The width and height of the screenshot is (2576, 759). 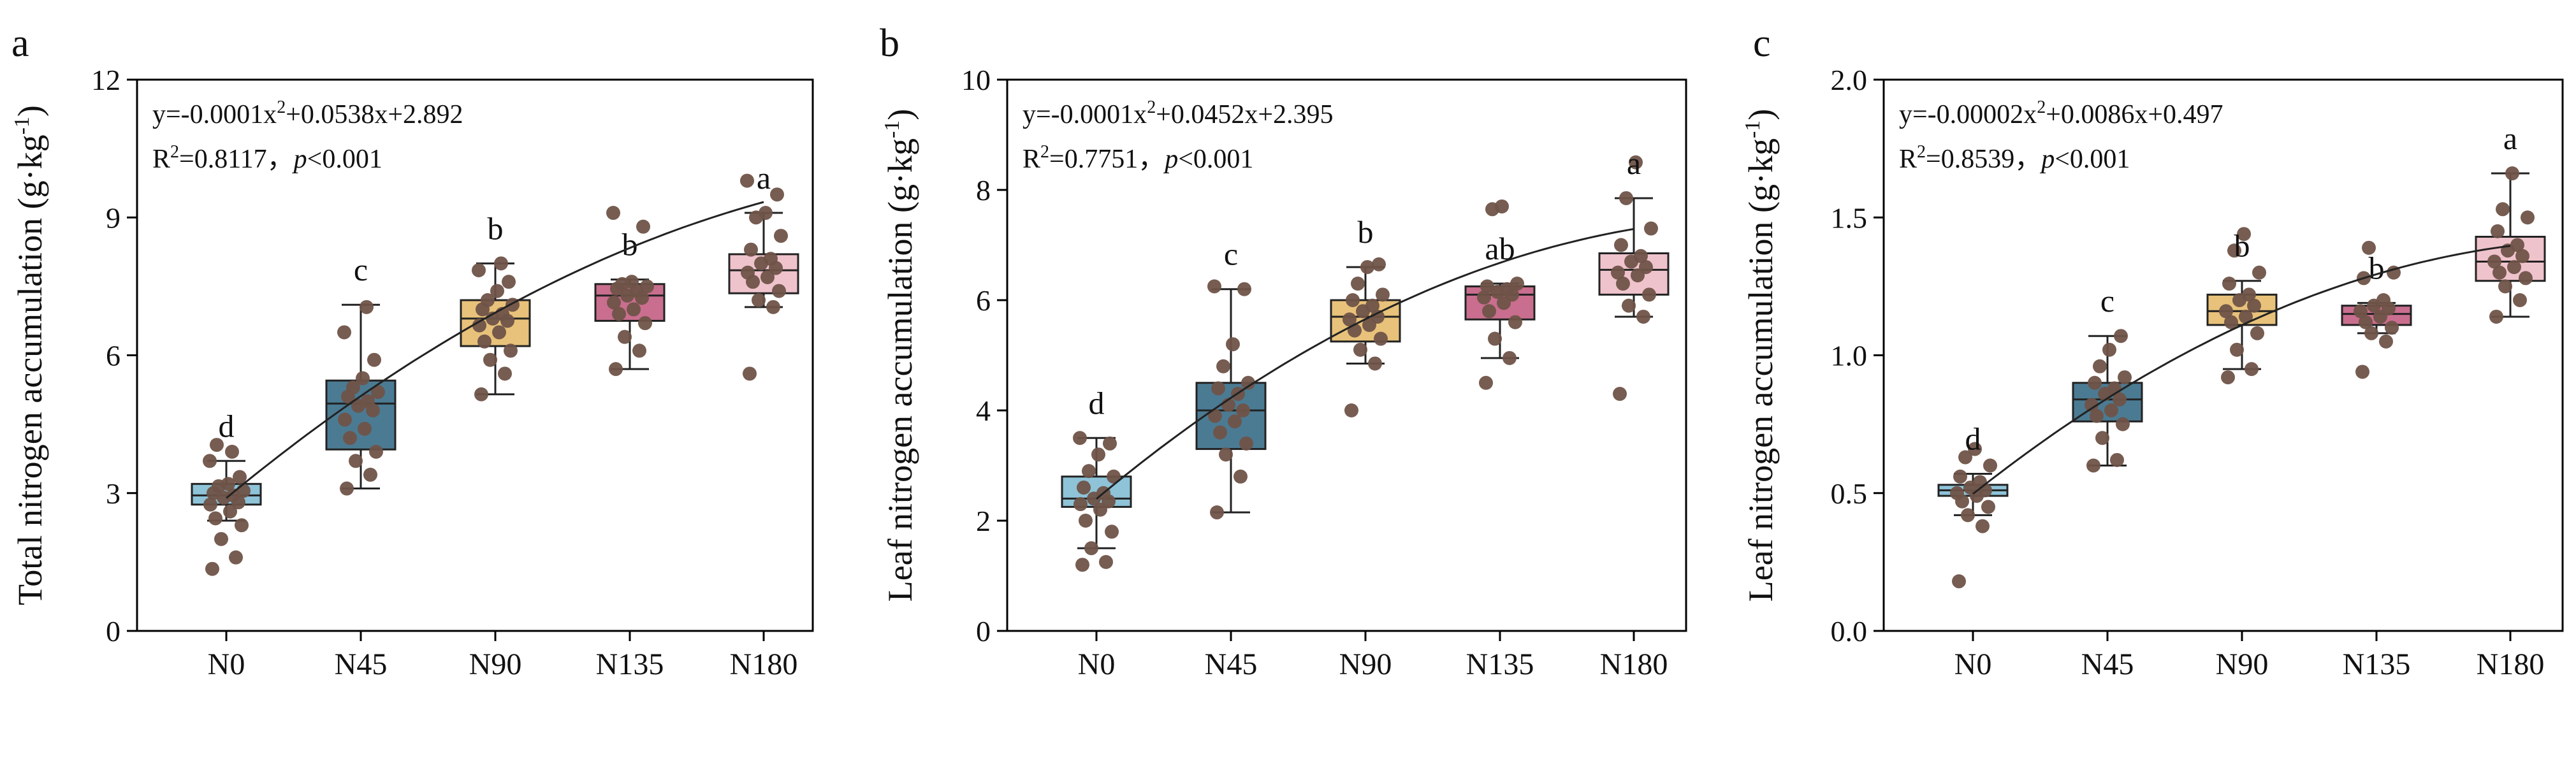 I want to click on equation-prefix: y=-0.0001x, so click(x=1084, y=114).